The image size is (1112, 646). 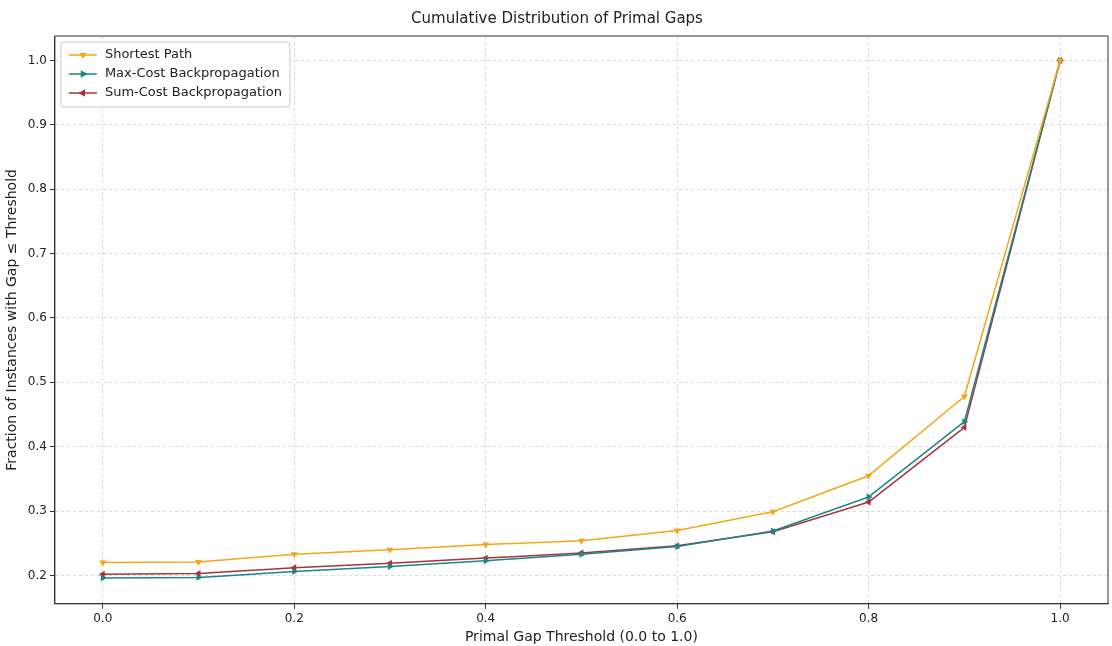 I want to click on y-tick-label: 0.4, so click(x=37, y=445).